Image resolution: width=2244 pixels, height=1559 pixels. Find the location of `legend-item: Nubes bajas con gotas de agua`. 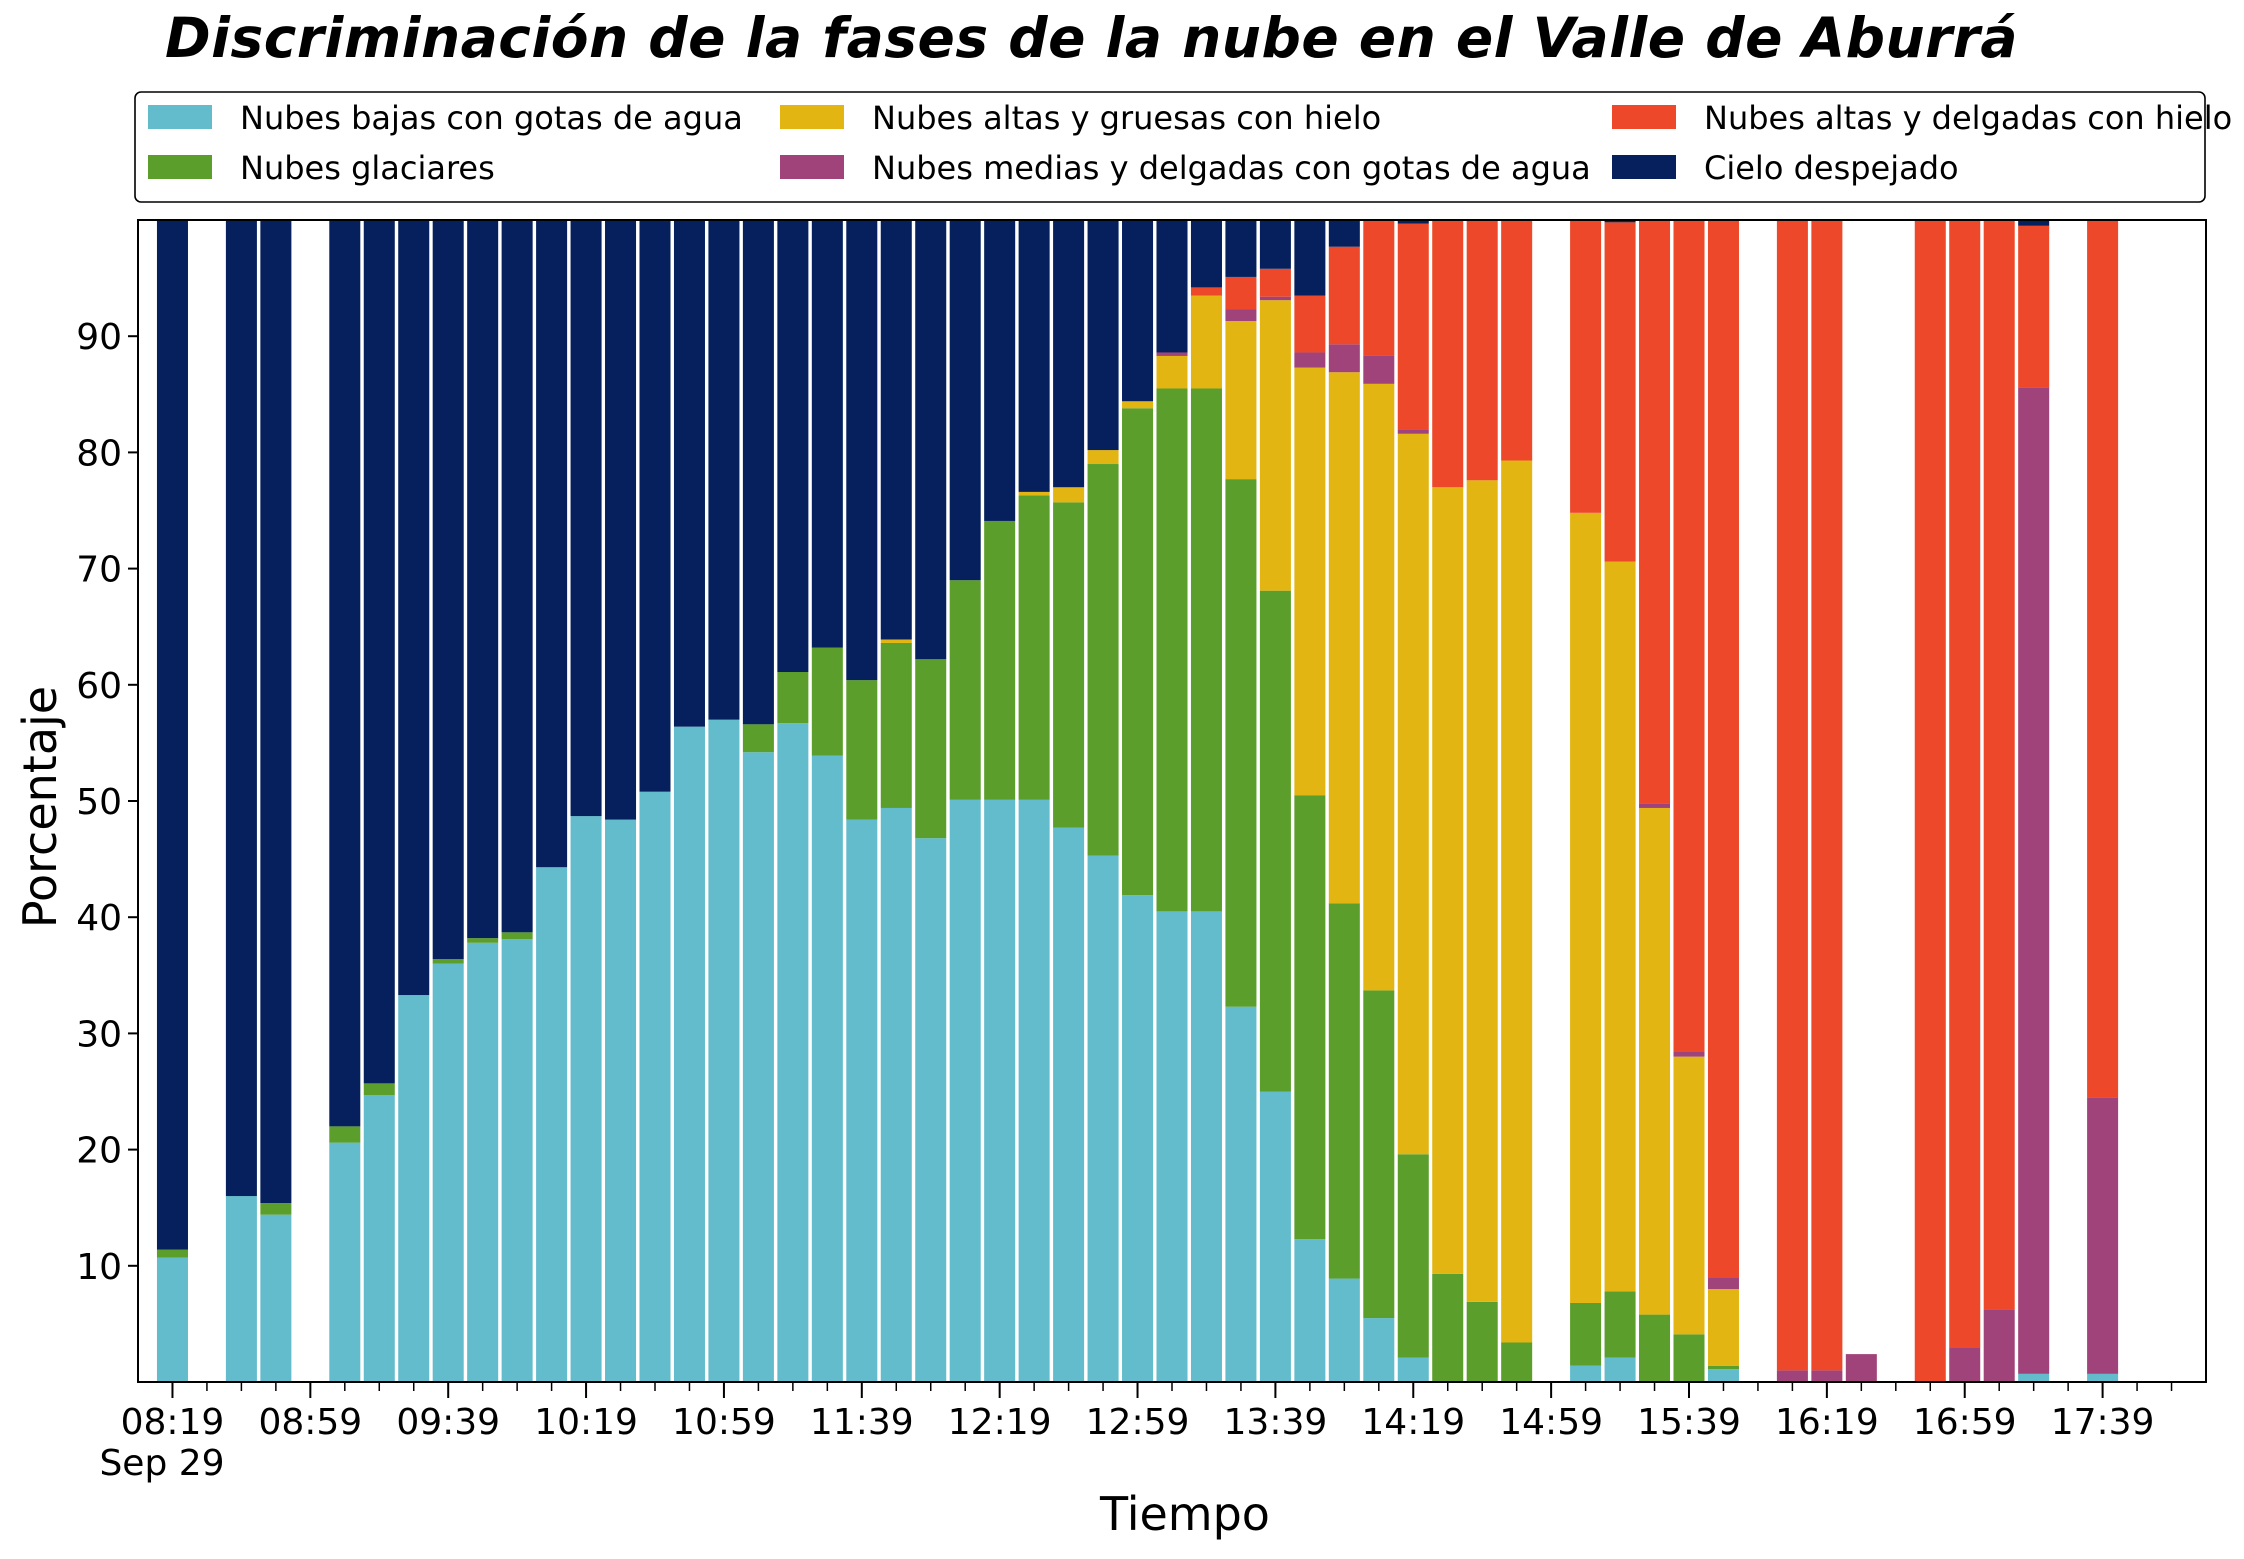

legend-item: Nubes bajas con gotas de agua is located at coordinates (445, 118).